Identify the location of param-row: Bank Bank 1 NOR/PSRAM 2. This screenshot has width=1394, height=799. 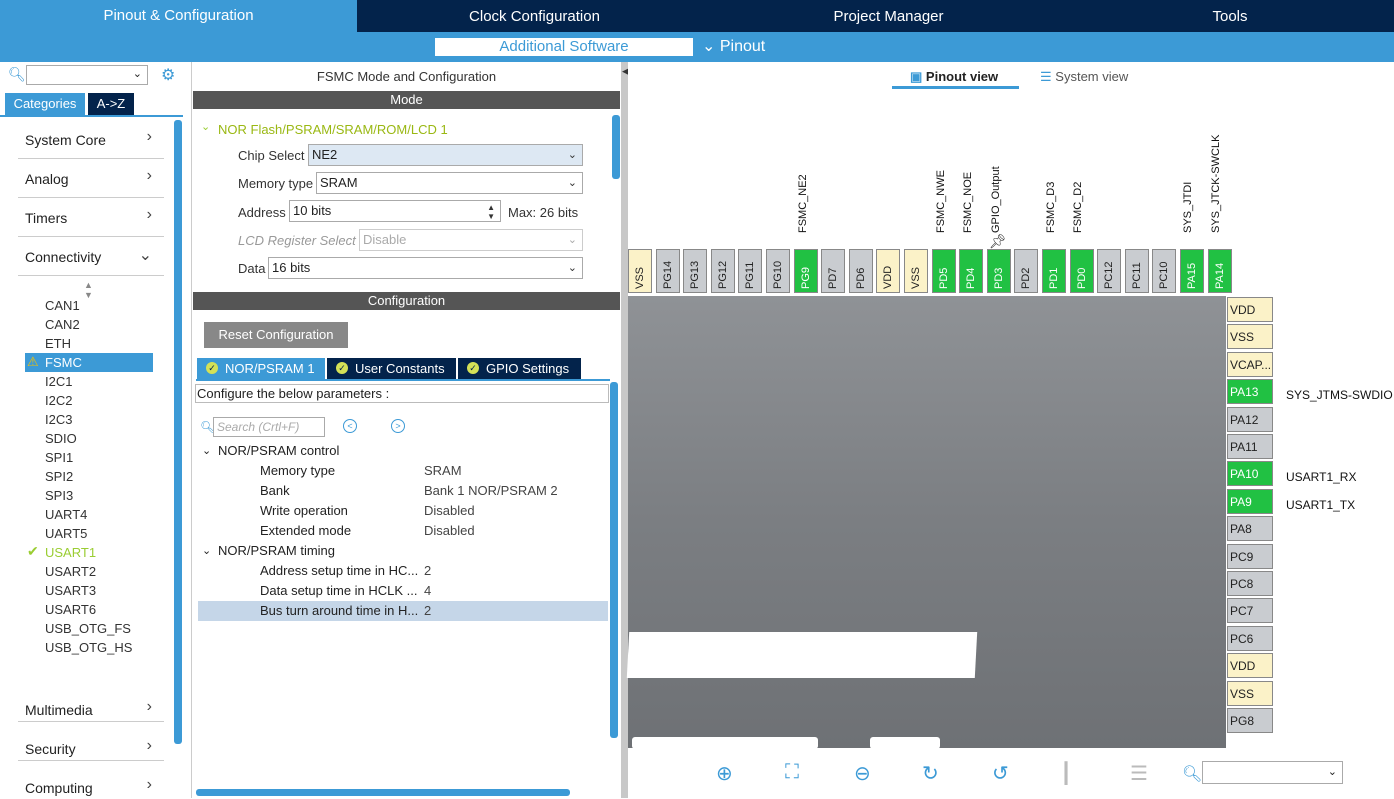
(403, 491).